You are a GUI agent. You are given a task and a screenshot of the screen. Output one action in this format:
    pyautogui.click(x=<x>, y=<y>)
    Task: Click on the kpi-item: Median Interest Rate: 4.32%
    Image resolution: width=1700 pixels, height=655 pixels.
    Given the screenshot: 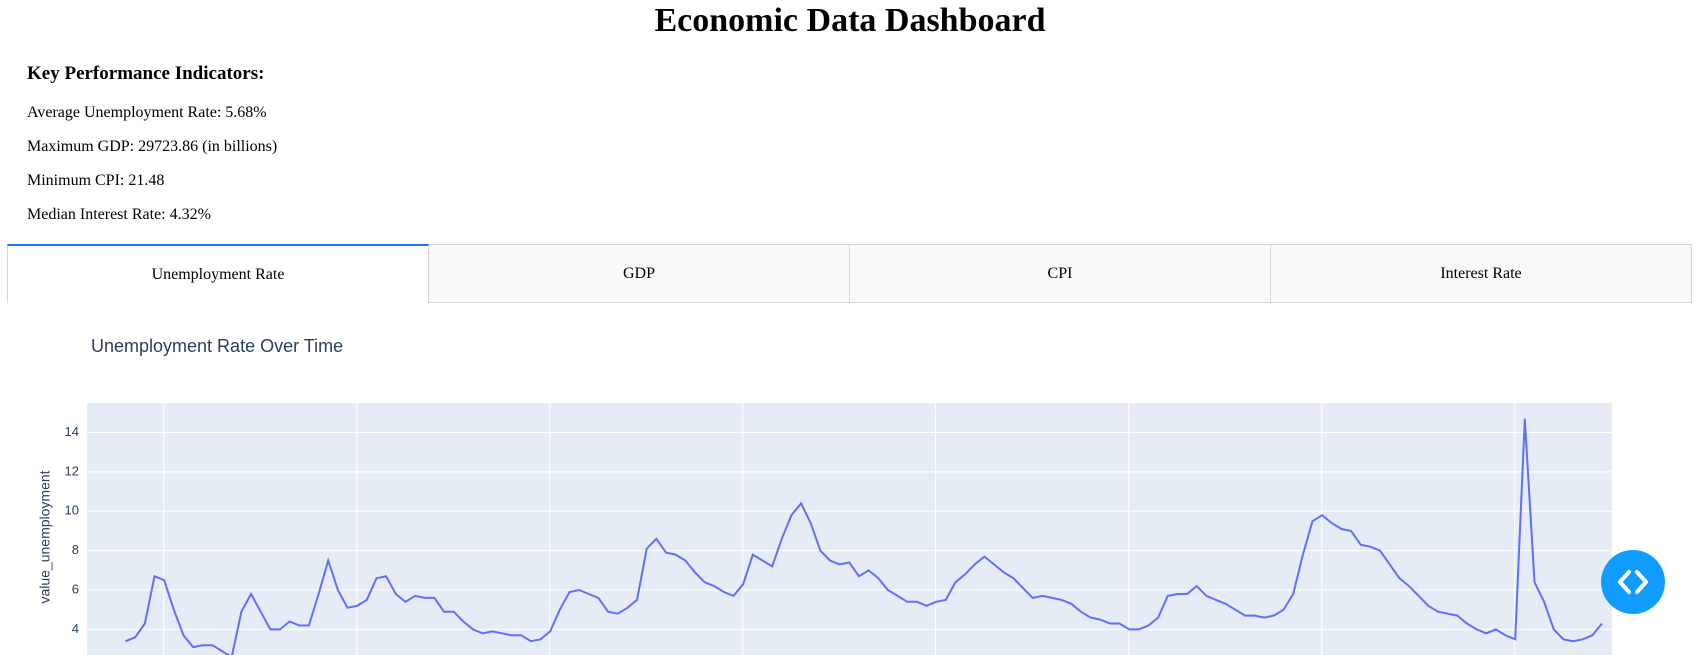 What is the action you would take?
    pyautogui.click(x=119, y=214)
    